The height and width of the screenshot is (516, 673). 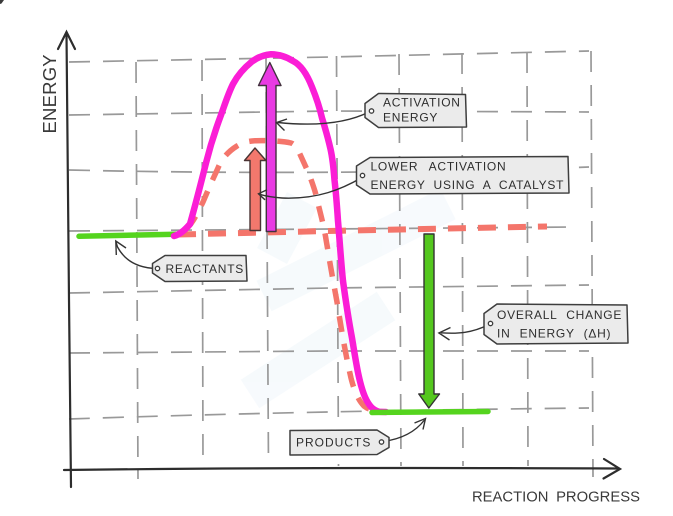 What do you see at coordinates (422, 103) in the screenshot?
I see `svg-text: ACTIVATION` at bounding box center [422, 103].